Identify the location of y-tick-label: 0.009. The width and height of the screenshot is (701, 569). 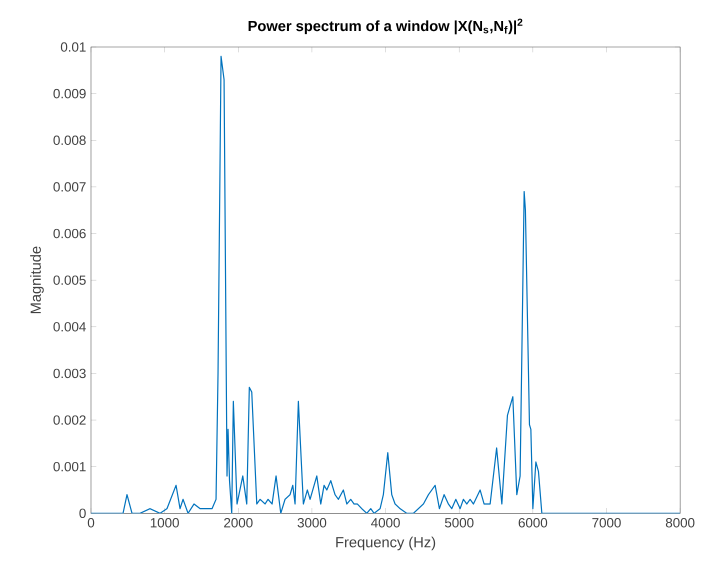
(69, 93).